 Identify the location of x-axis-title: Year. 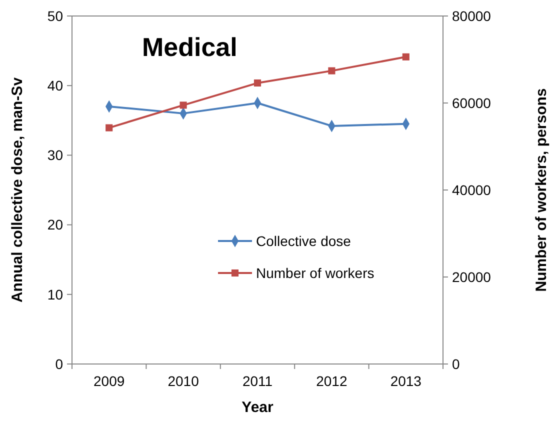
(258, 407).